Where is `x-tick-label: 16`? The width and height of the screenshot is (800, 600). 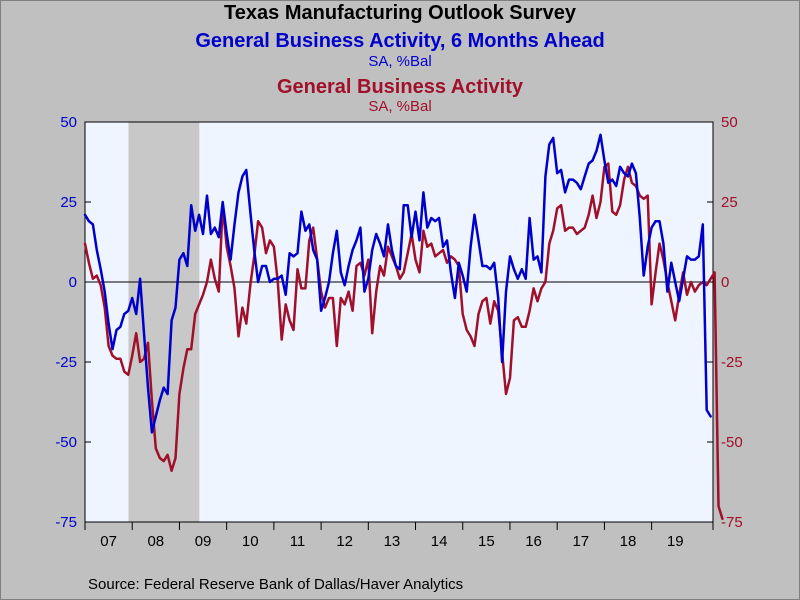
x-tick-label: 16 is located at coordinates (533, 541).